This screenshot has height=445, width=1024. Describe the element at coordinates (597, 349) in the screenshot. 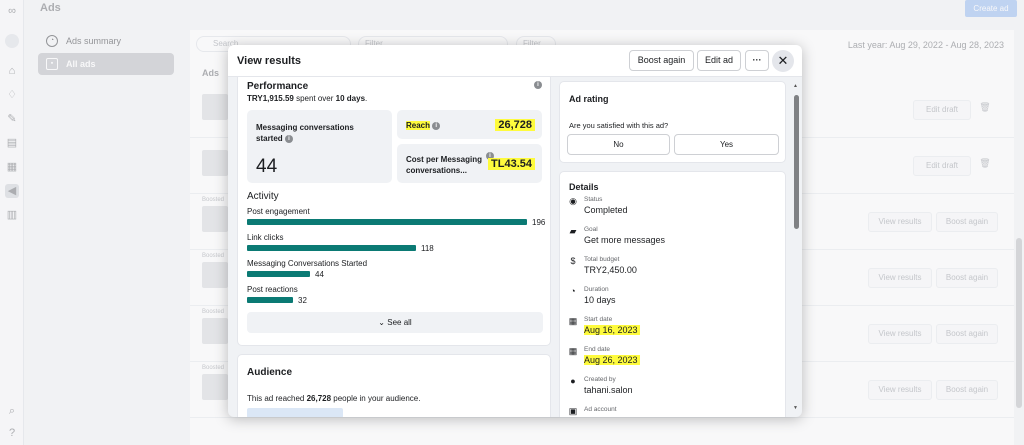

I see `detail-label: End date` at that location.